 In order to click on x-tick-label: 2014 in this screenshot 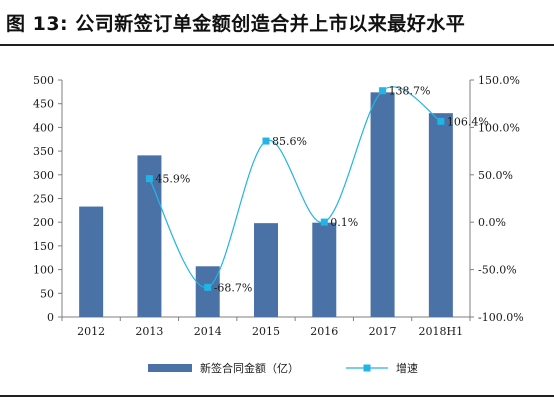, I will do `click(208, 331)`.